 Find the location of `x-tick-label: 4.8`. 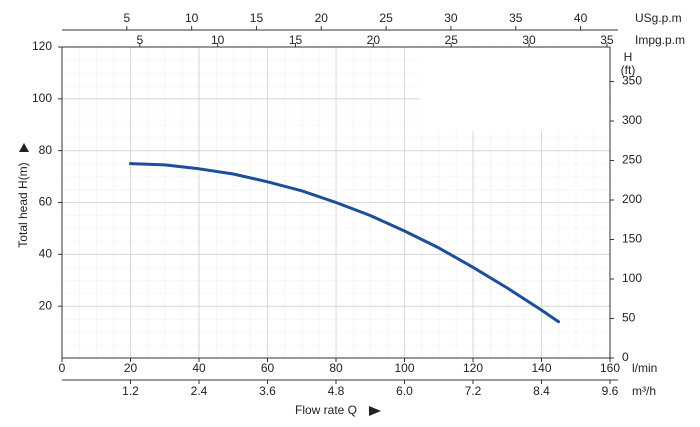

x-tick-label: 4.8 is located at coordinates (336, 391).